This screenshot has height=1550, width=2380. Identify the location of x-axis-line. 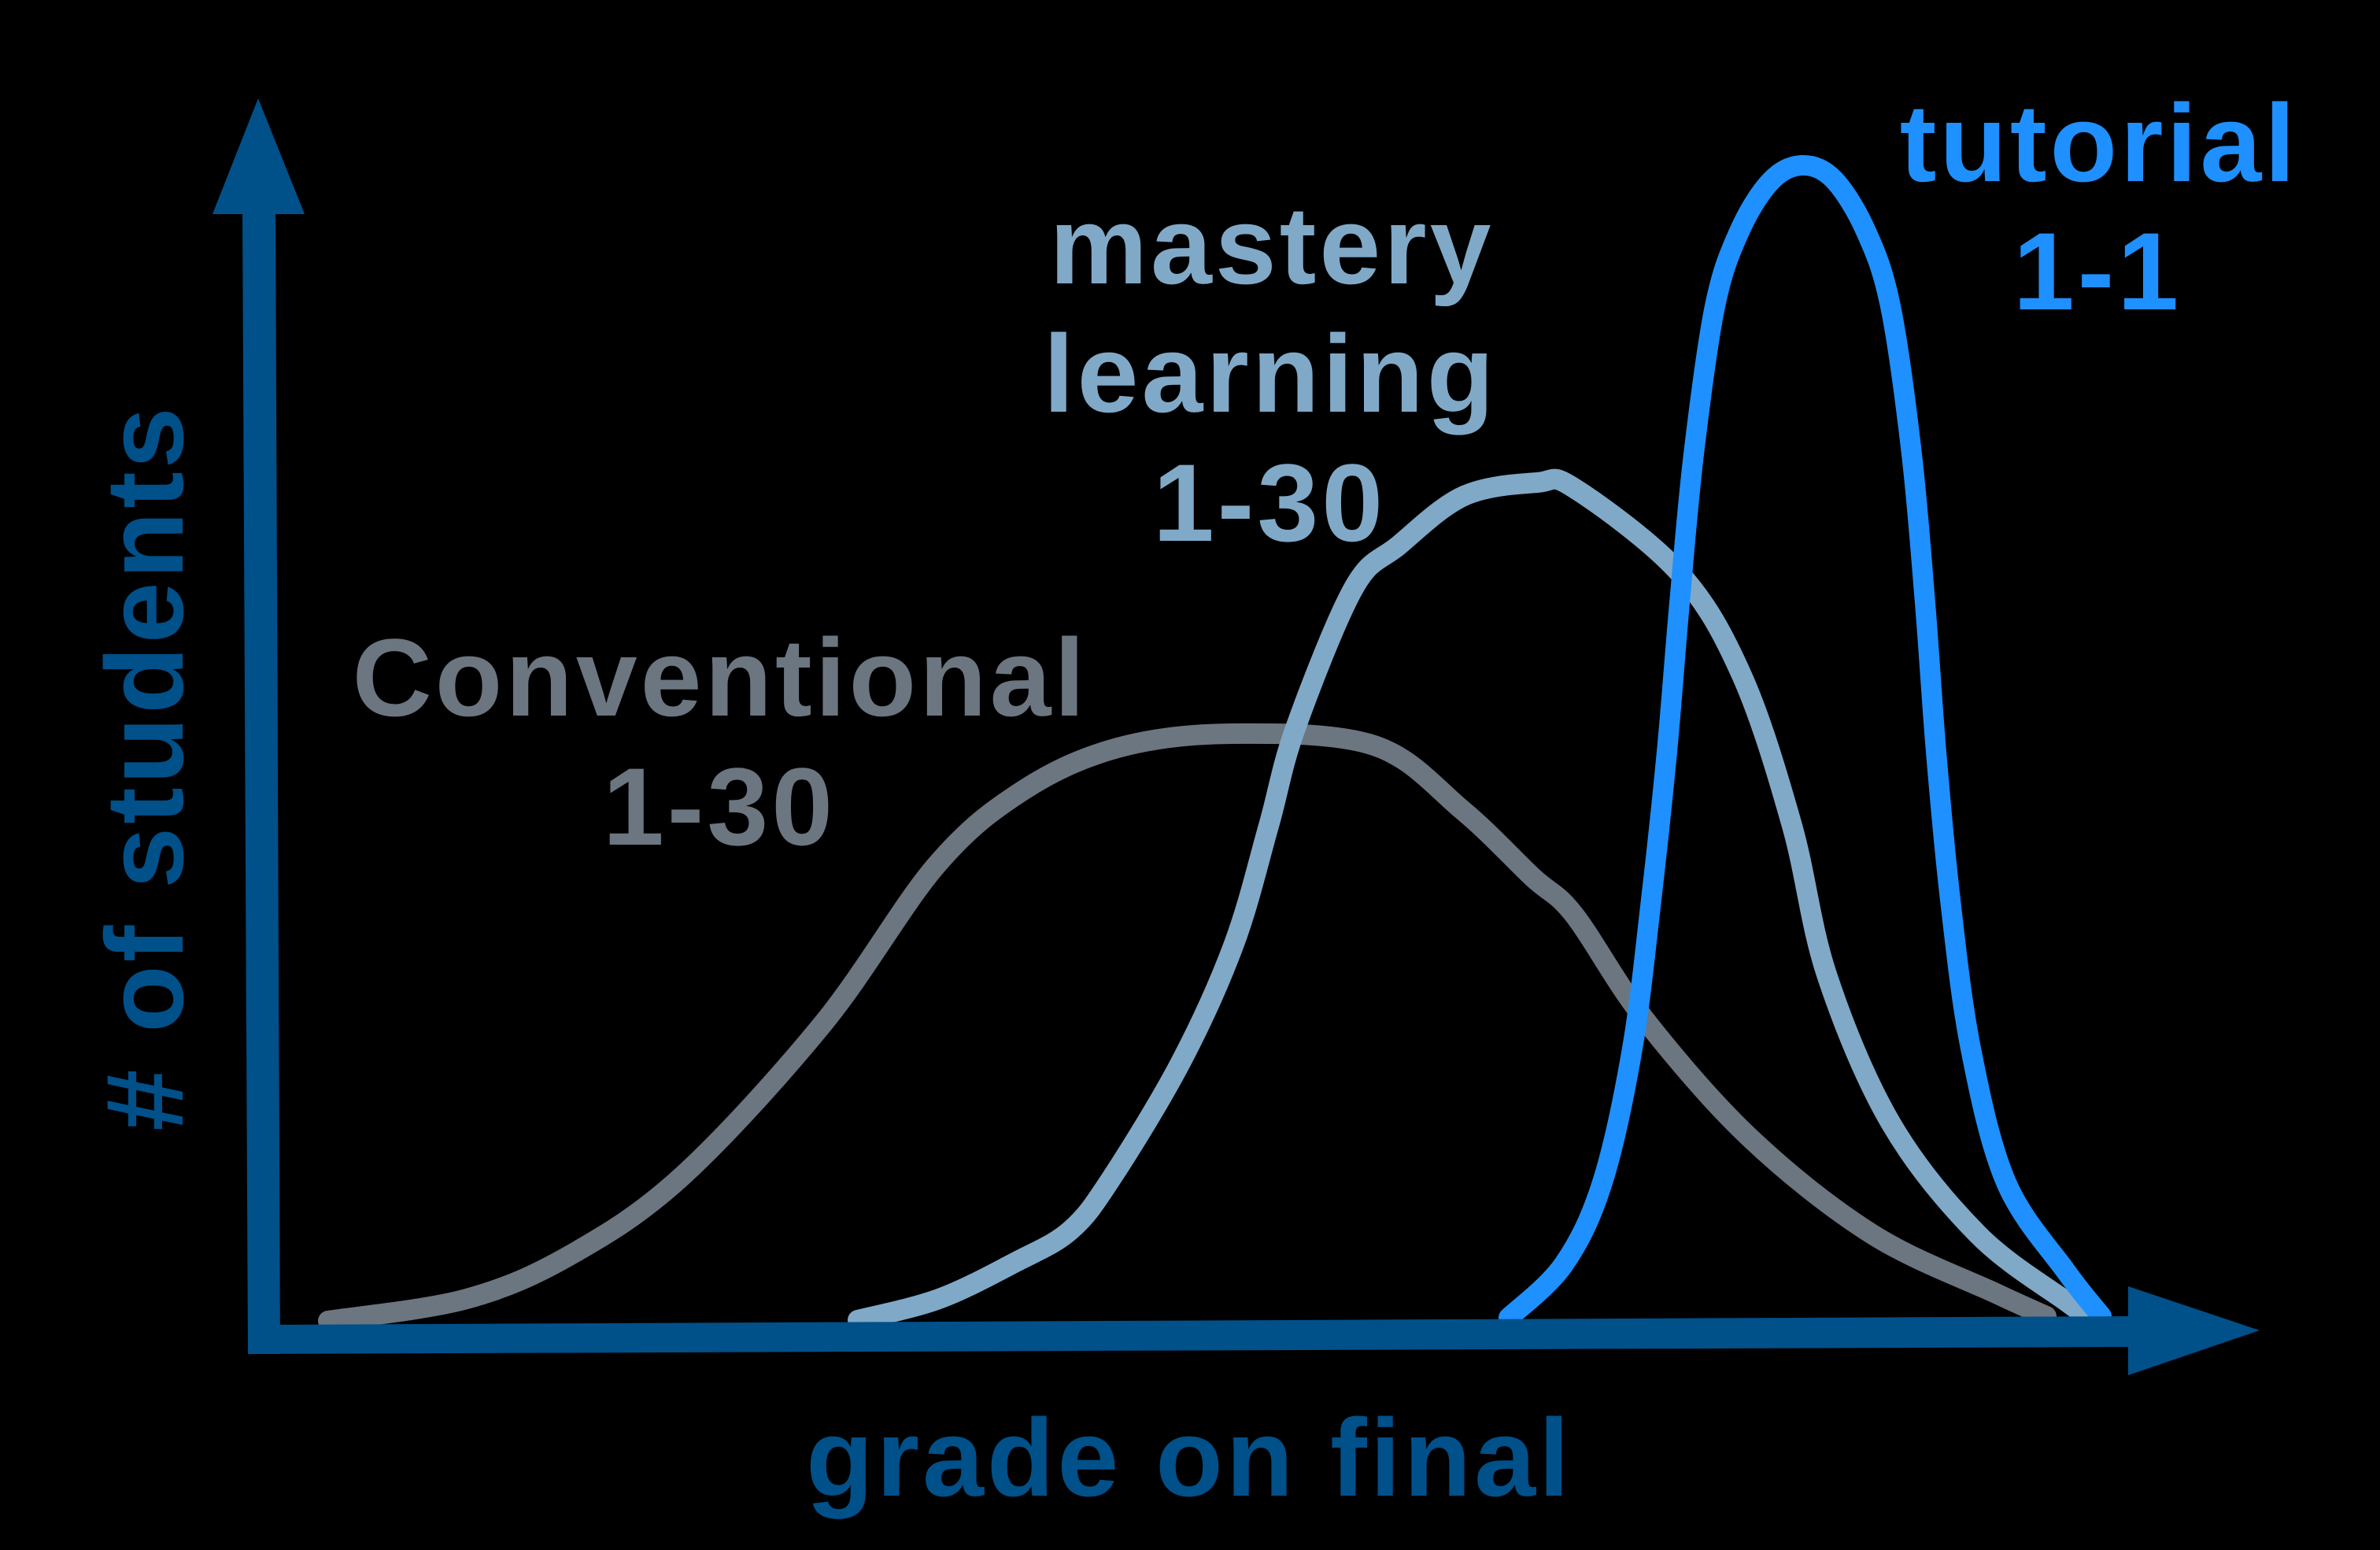
(1190, 1335).